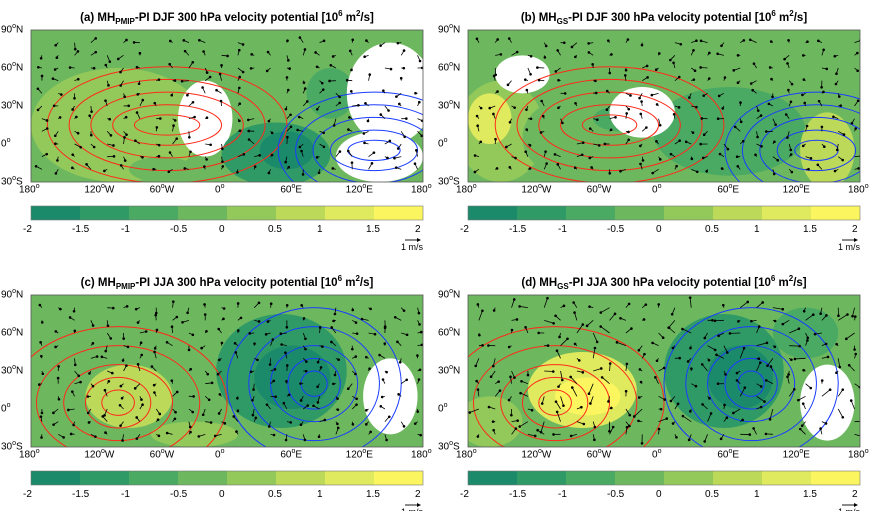 The width and height of the screenshot is (877, 511). What do you see at coordinates (390, 396) in the screenshot?
I see `field-region` at bounding box center [390, 396].